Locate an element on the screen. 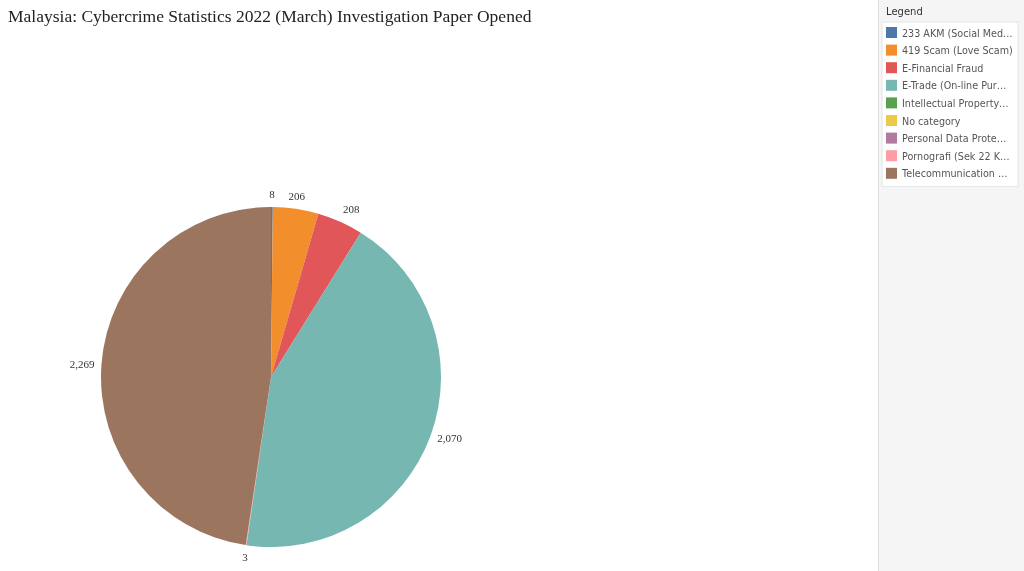 The height and width of the screenshot is (571, 1024). data-label: 3 is located at coordinates (245, 557).